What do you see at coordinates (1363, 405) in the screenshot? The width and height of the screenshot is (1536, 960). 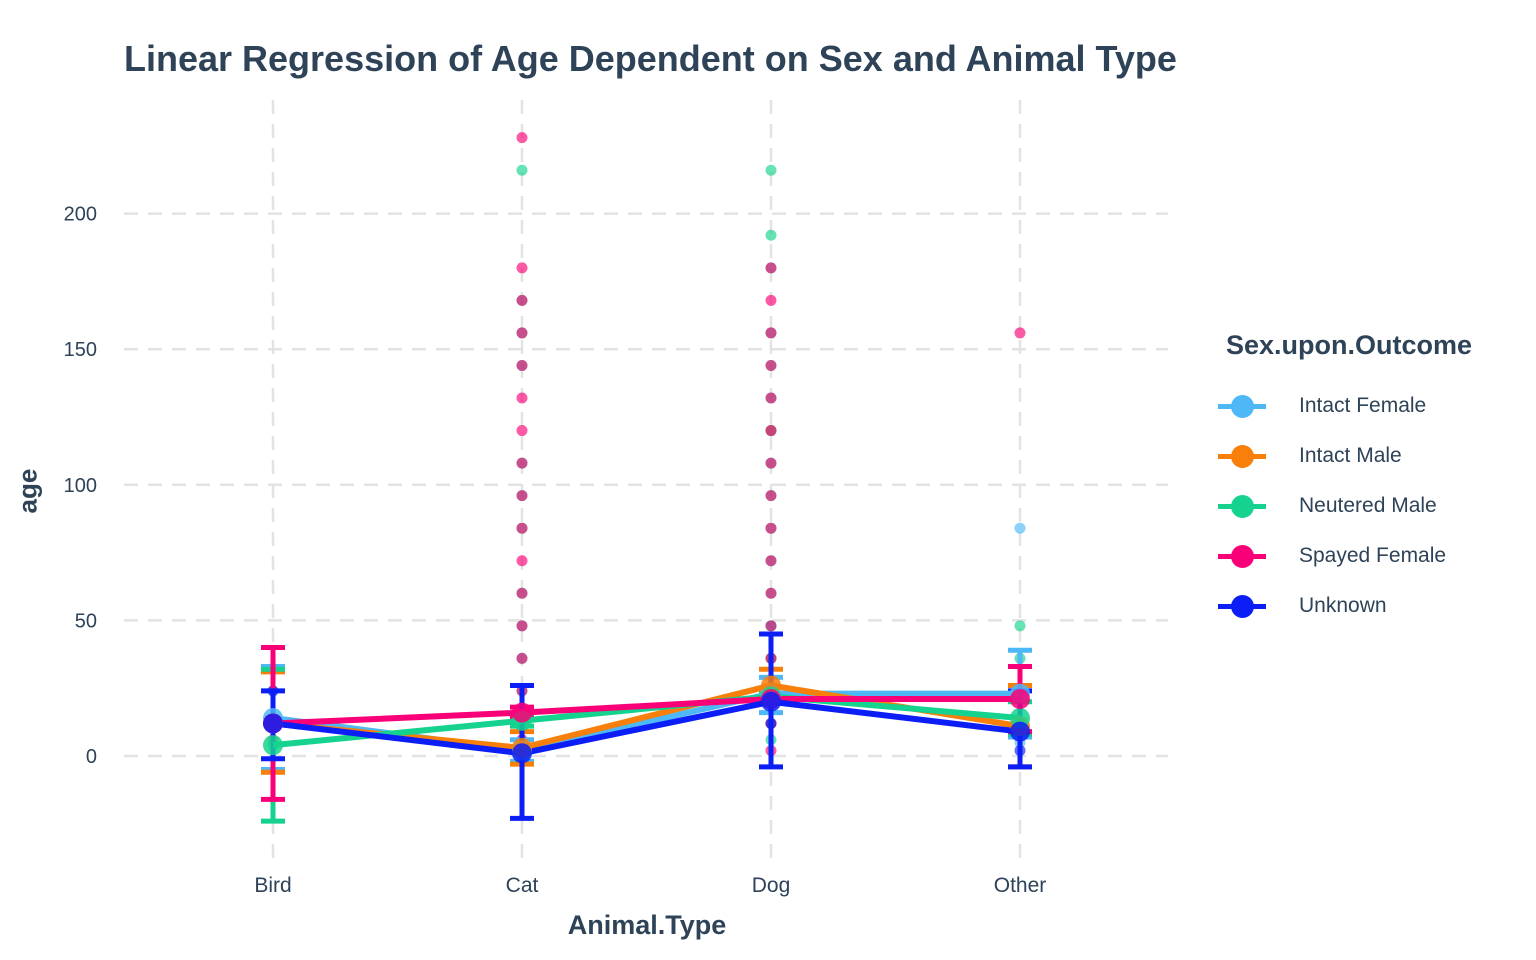 I see `legend-label: Intact Female` at bounding box center [1363, 405].